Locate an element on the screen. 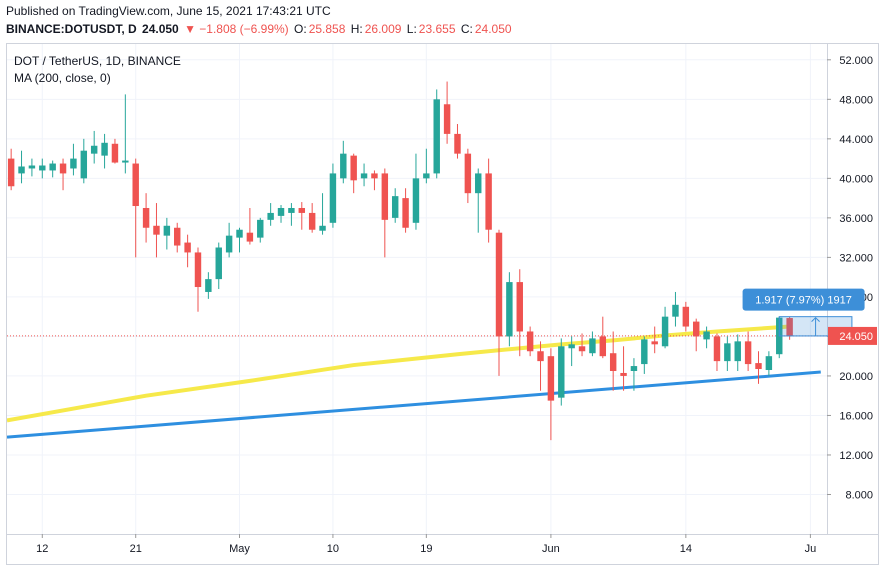 This screenshot has height=570, width=886. measure-arrow-head is located at coordinates (815, 319).